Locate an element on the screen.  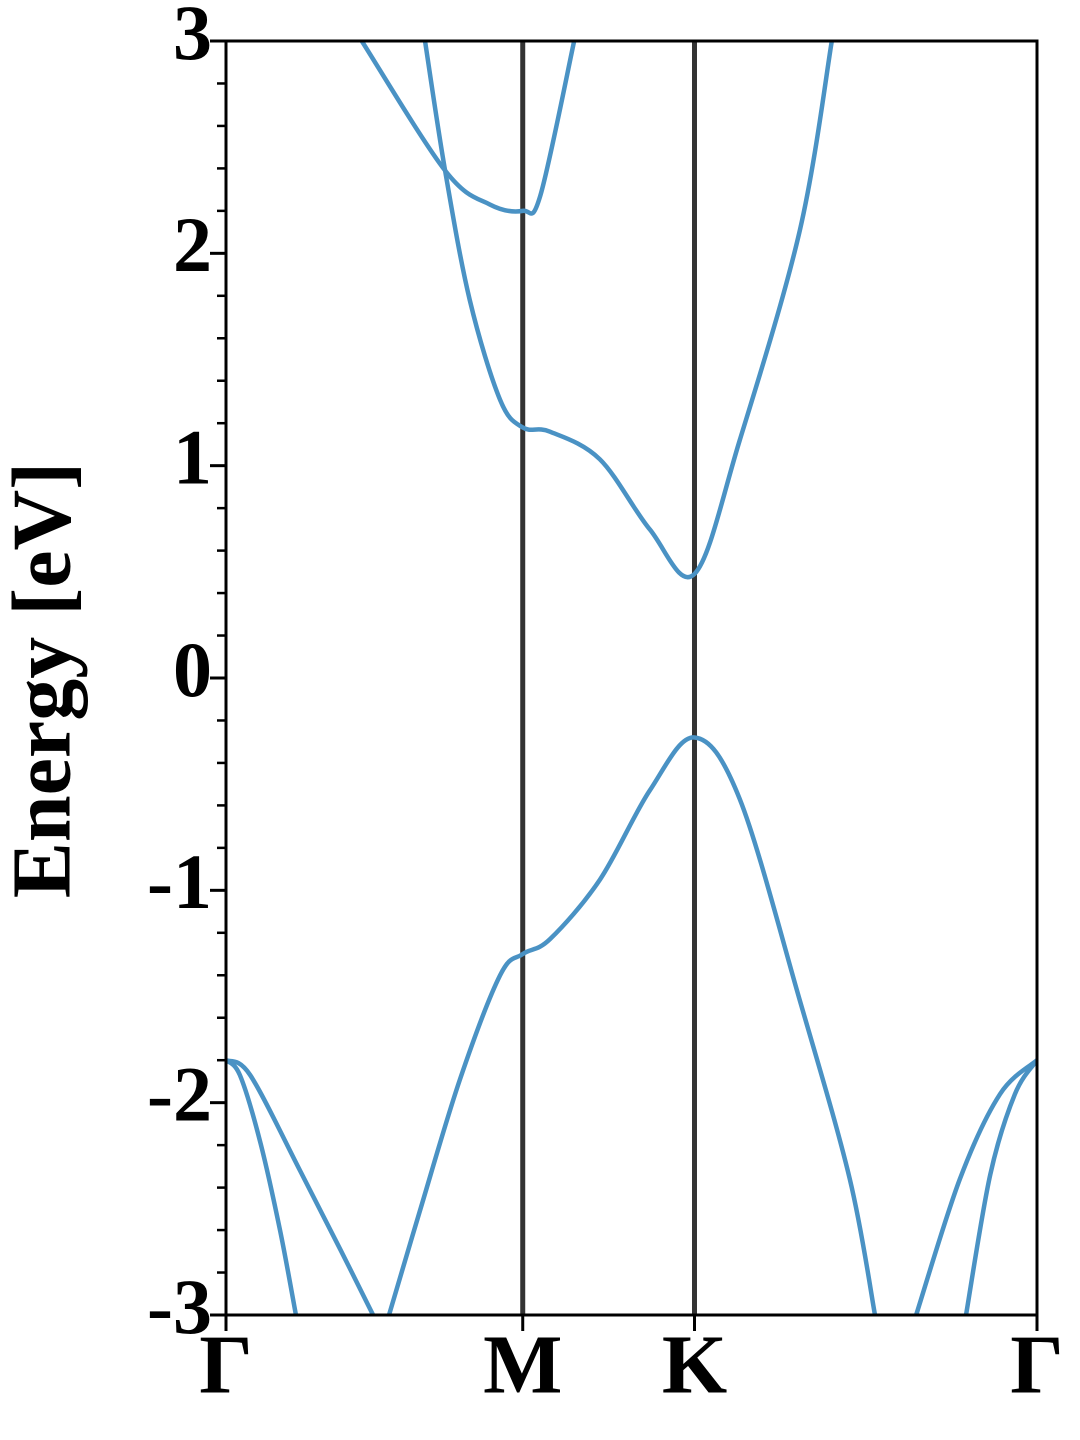
x-tick-label: M is located at coordinates (522, 1364).